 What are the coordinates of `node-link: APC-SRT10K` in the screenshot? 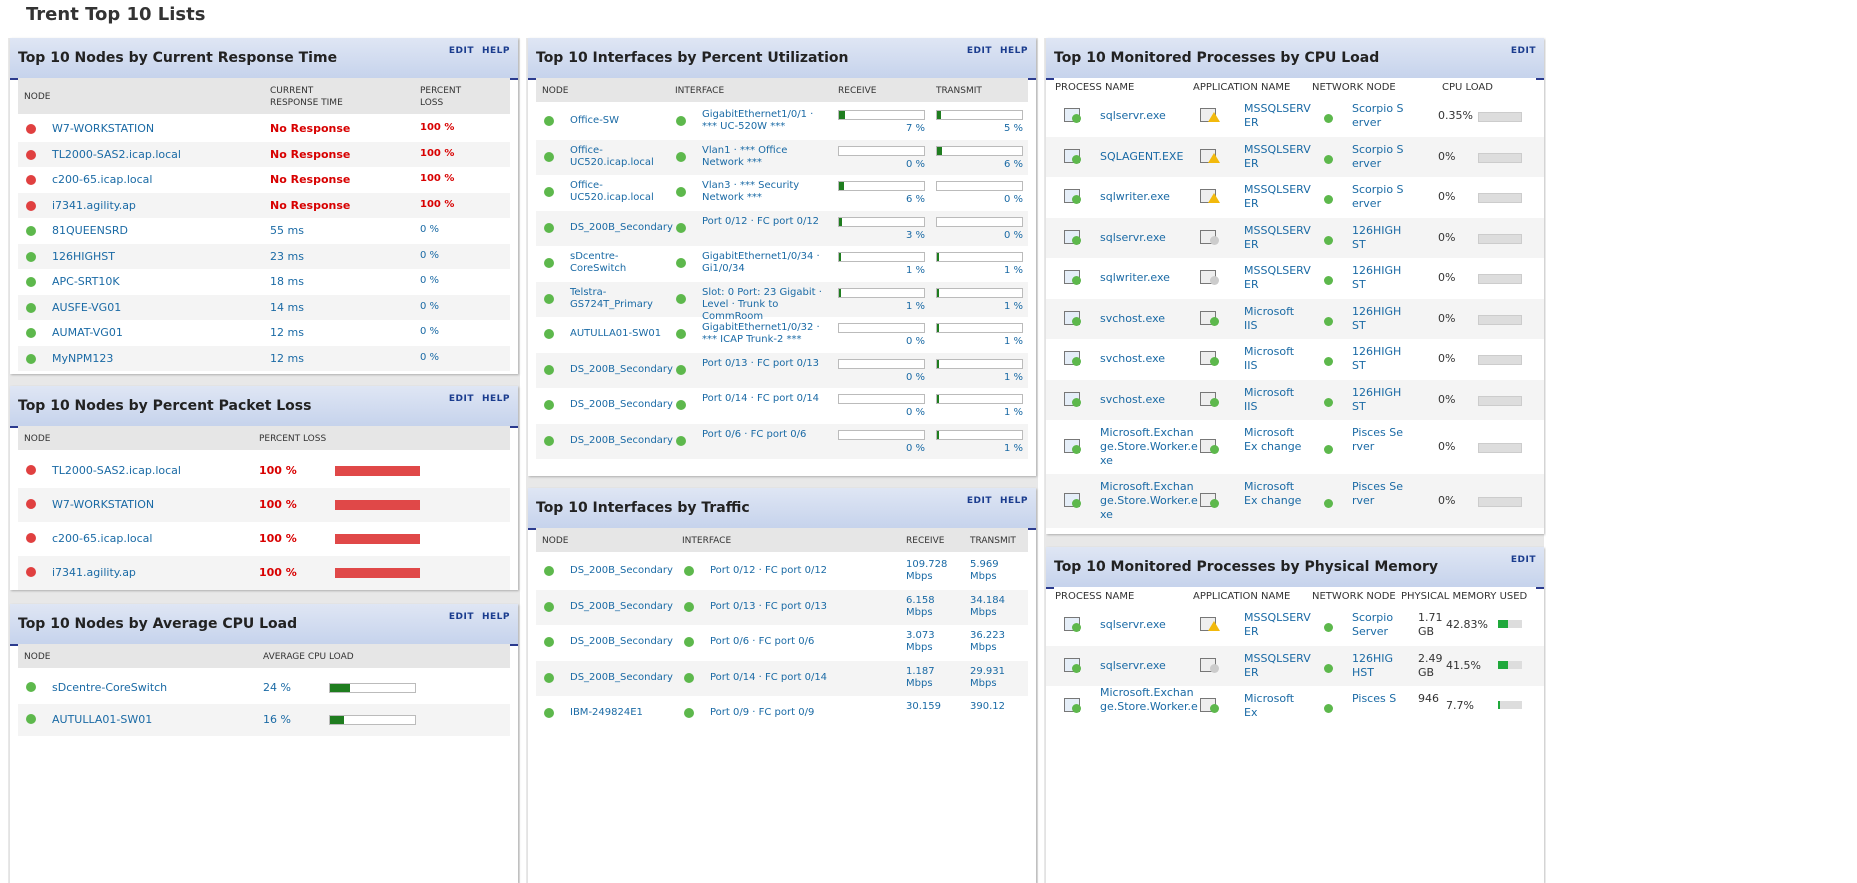 It's located at (86, 281).